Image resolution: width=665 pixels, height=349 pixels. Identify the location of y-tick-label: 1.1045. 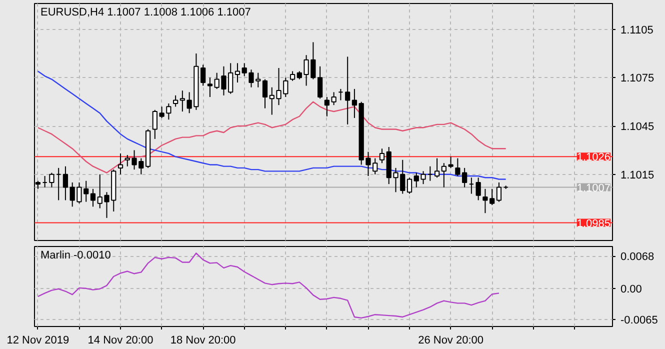
(637, 127).